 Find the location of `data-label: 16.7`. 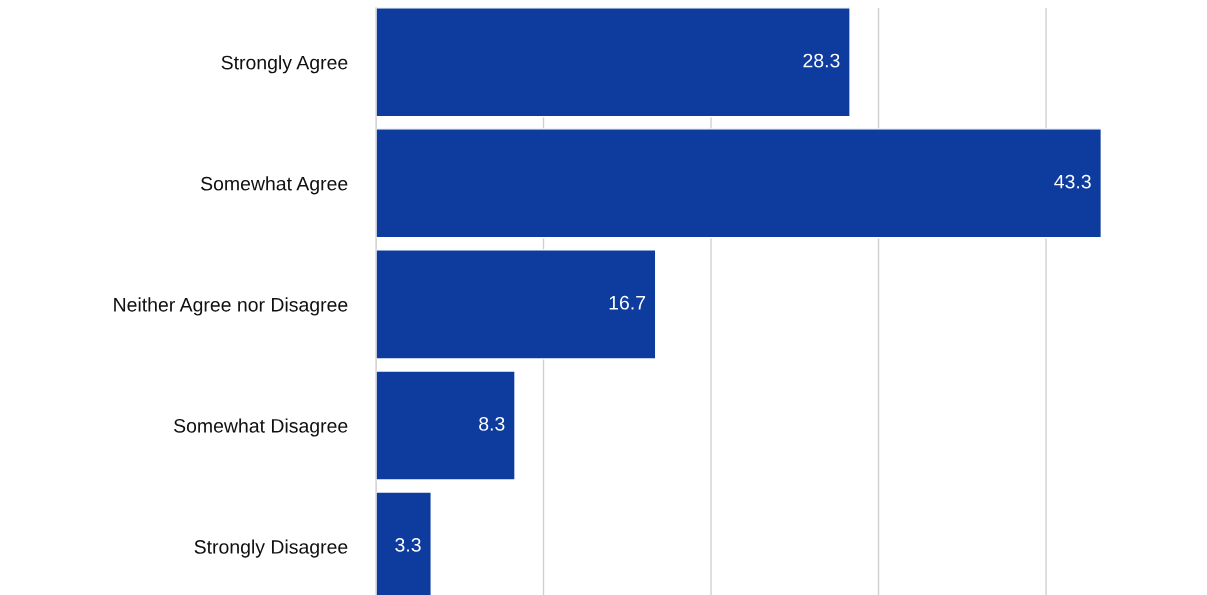

data-label: 16.7 is located at coordinates (627, 302).